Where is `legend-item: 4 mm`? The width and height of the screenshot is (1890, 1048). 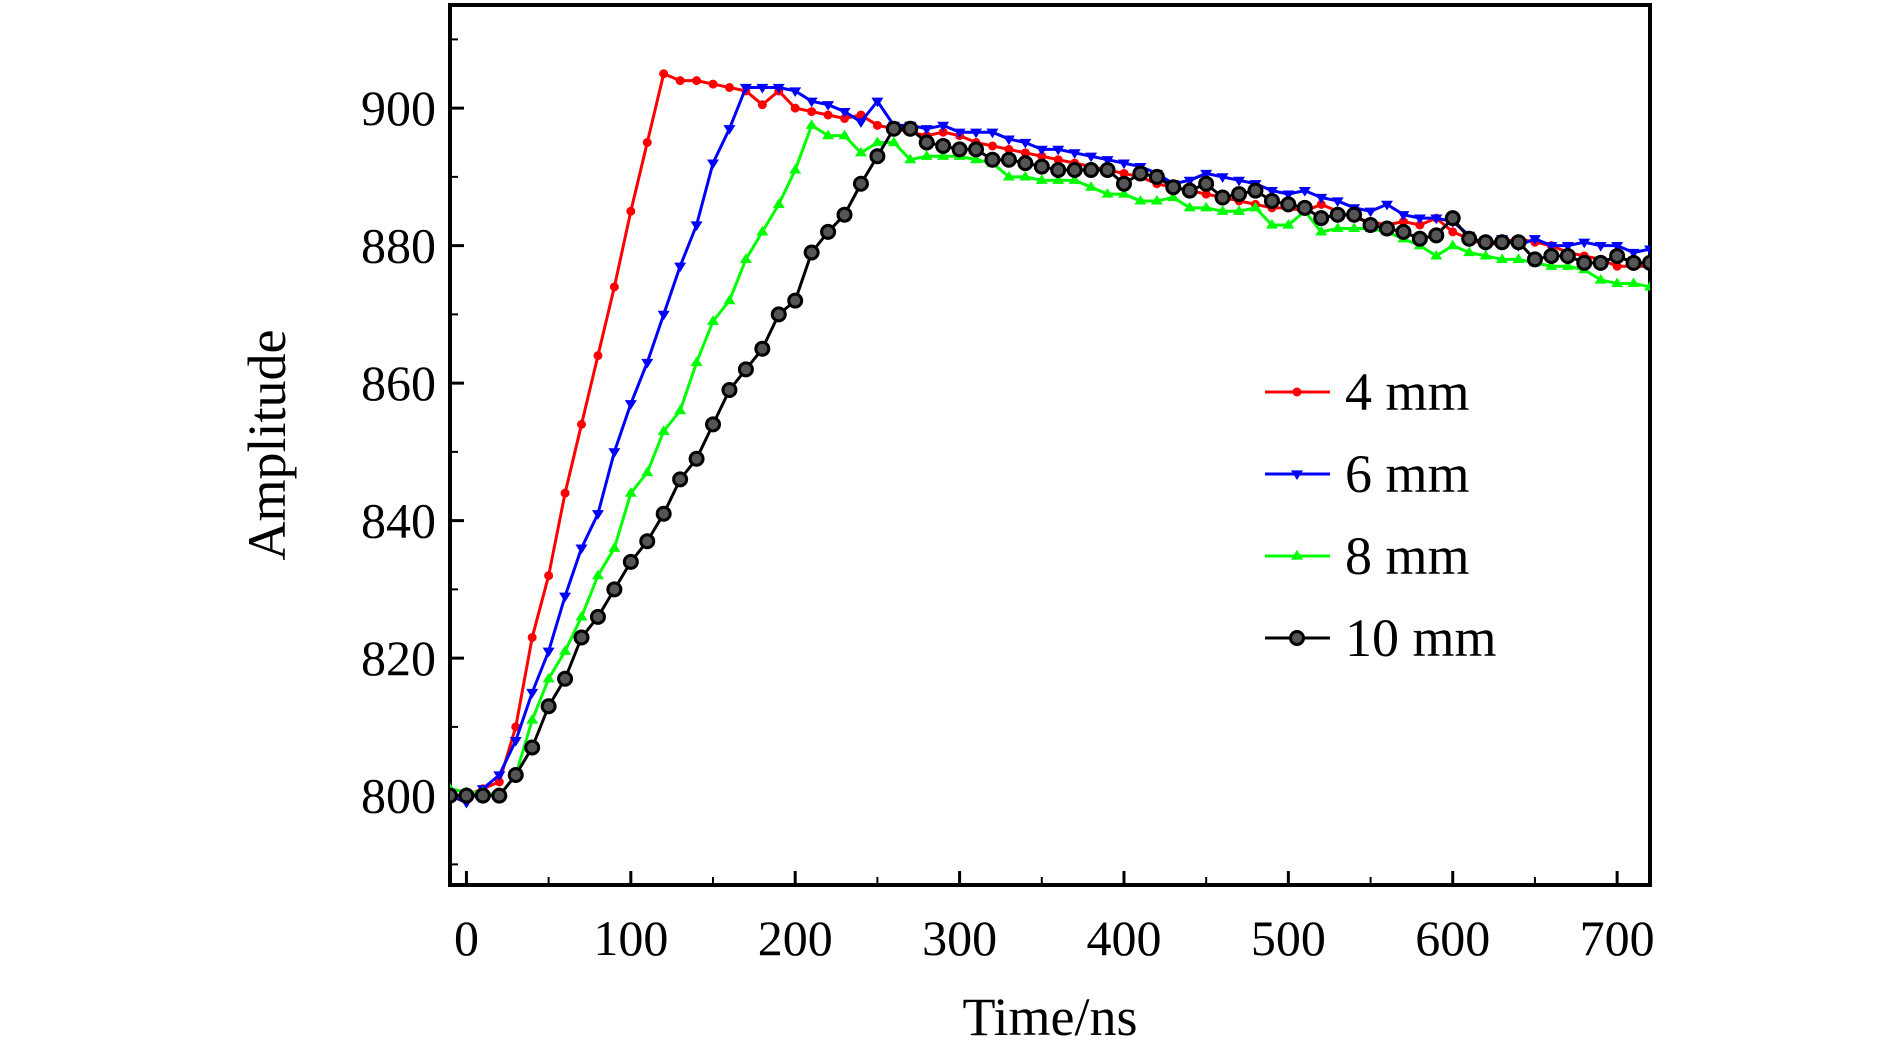
legend-item: 4 mm is located at coordinates (1367, 392).